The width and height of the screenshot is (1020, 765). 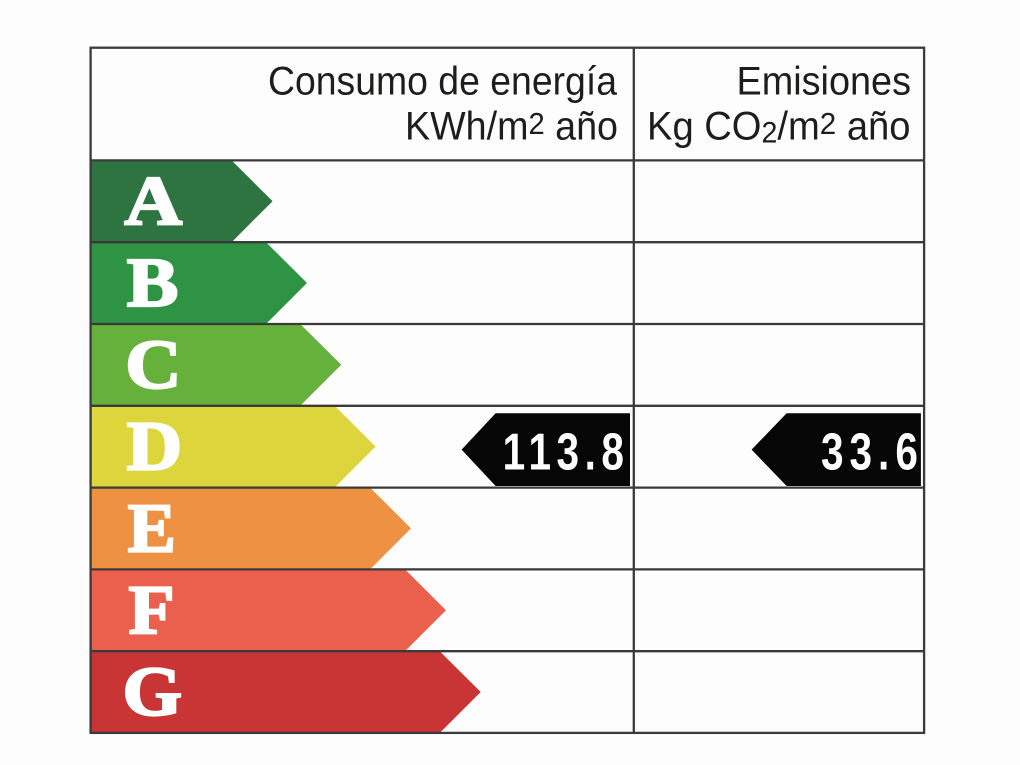 What do you see at coordinates (824, 82) in the screenshot?
I see `svg-text: Emisiones` at bounding box center [824, 82].